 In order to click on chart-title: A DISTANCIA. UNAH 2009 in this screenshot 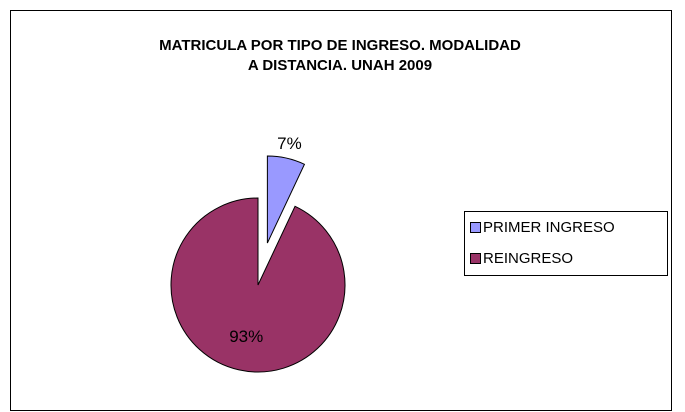, I will do `click(340, 65)`.